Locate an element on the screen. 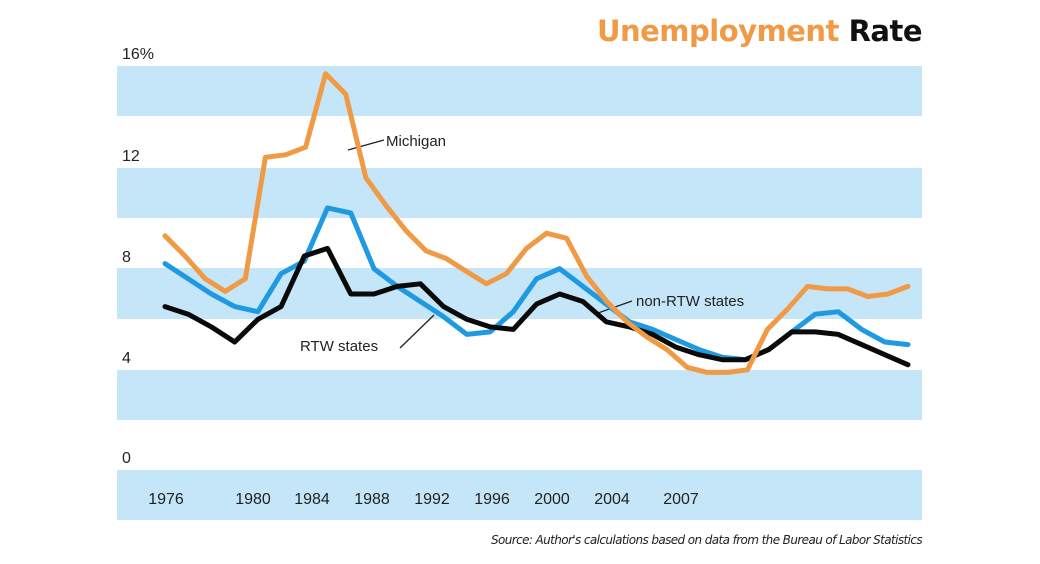 The height and width of the screenshot is (564, 1040). x-axis-ticks: 1976 1980 1984 1988 1992 1996 2000 2004 2007 is located at coordinates (423, 499).